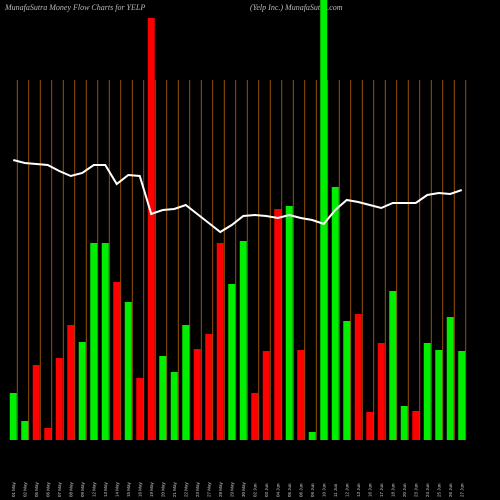 The width and height of the screenshot is (500, 500). I want to click on x-tick-label: 08 May, so click(70, 489).